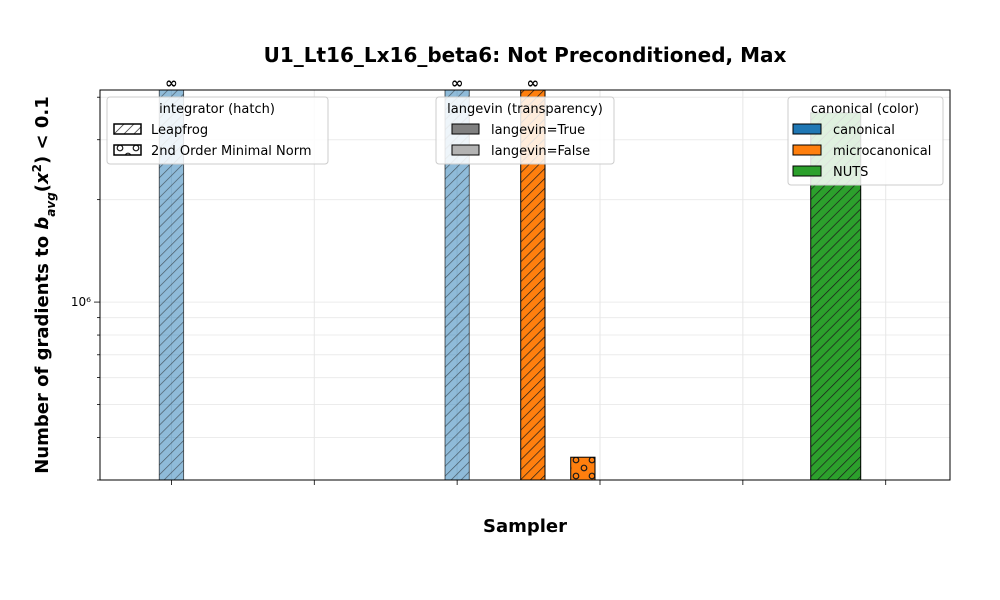  What do you see at coordinates (538, 130) in the screenshot?
I see `legend-entry: langevin=True` at bounding box center [538, 130].